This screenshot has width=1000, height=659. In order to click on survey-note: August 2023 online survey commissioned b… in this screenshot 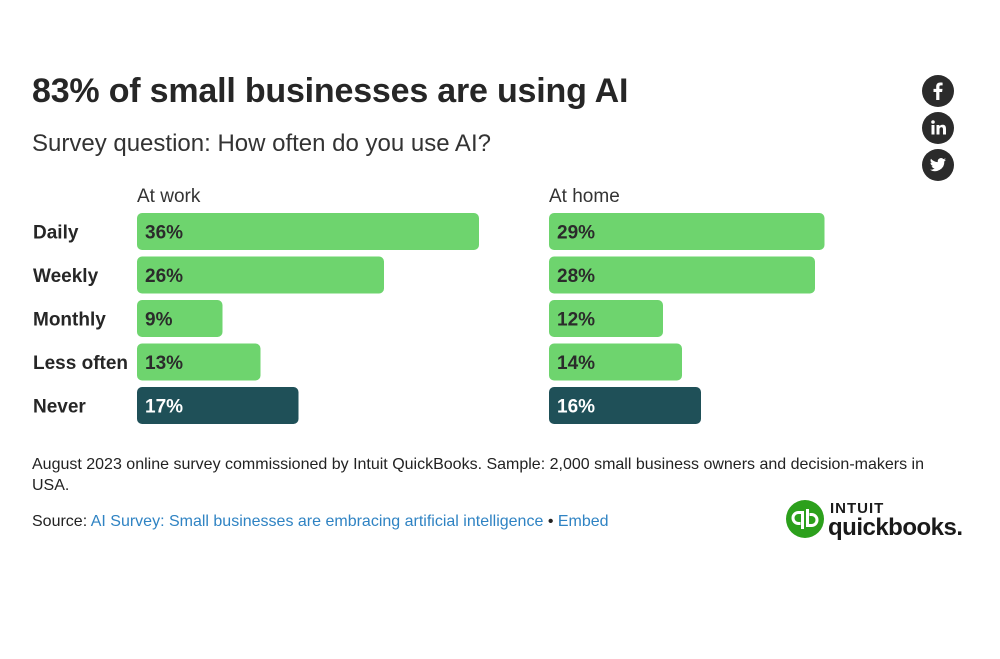, I will do `click(478, 475)`.